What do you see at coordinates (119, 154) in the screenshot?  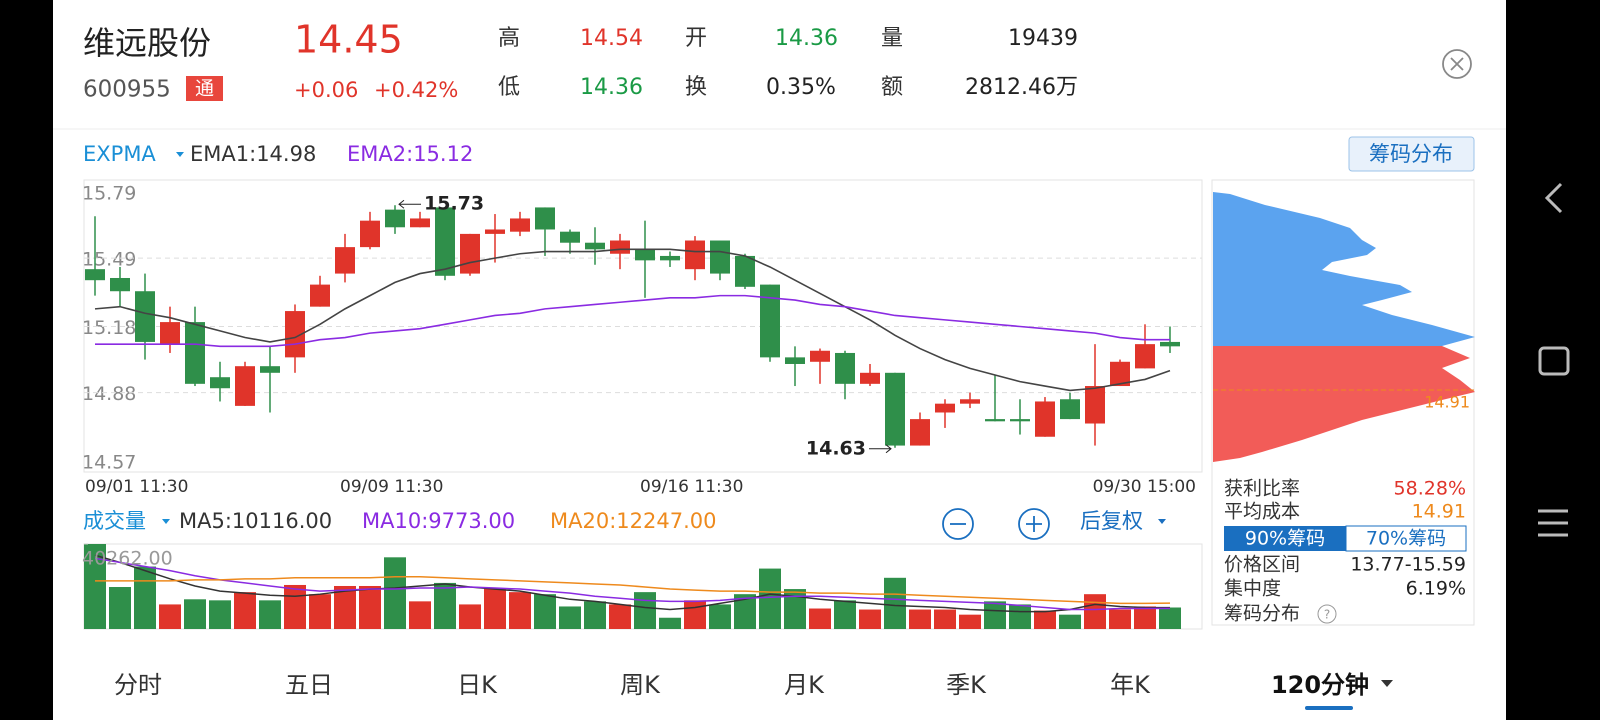 I see `indicator-name: EXPMA` at bounding box center [119, 154].